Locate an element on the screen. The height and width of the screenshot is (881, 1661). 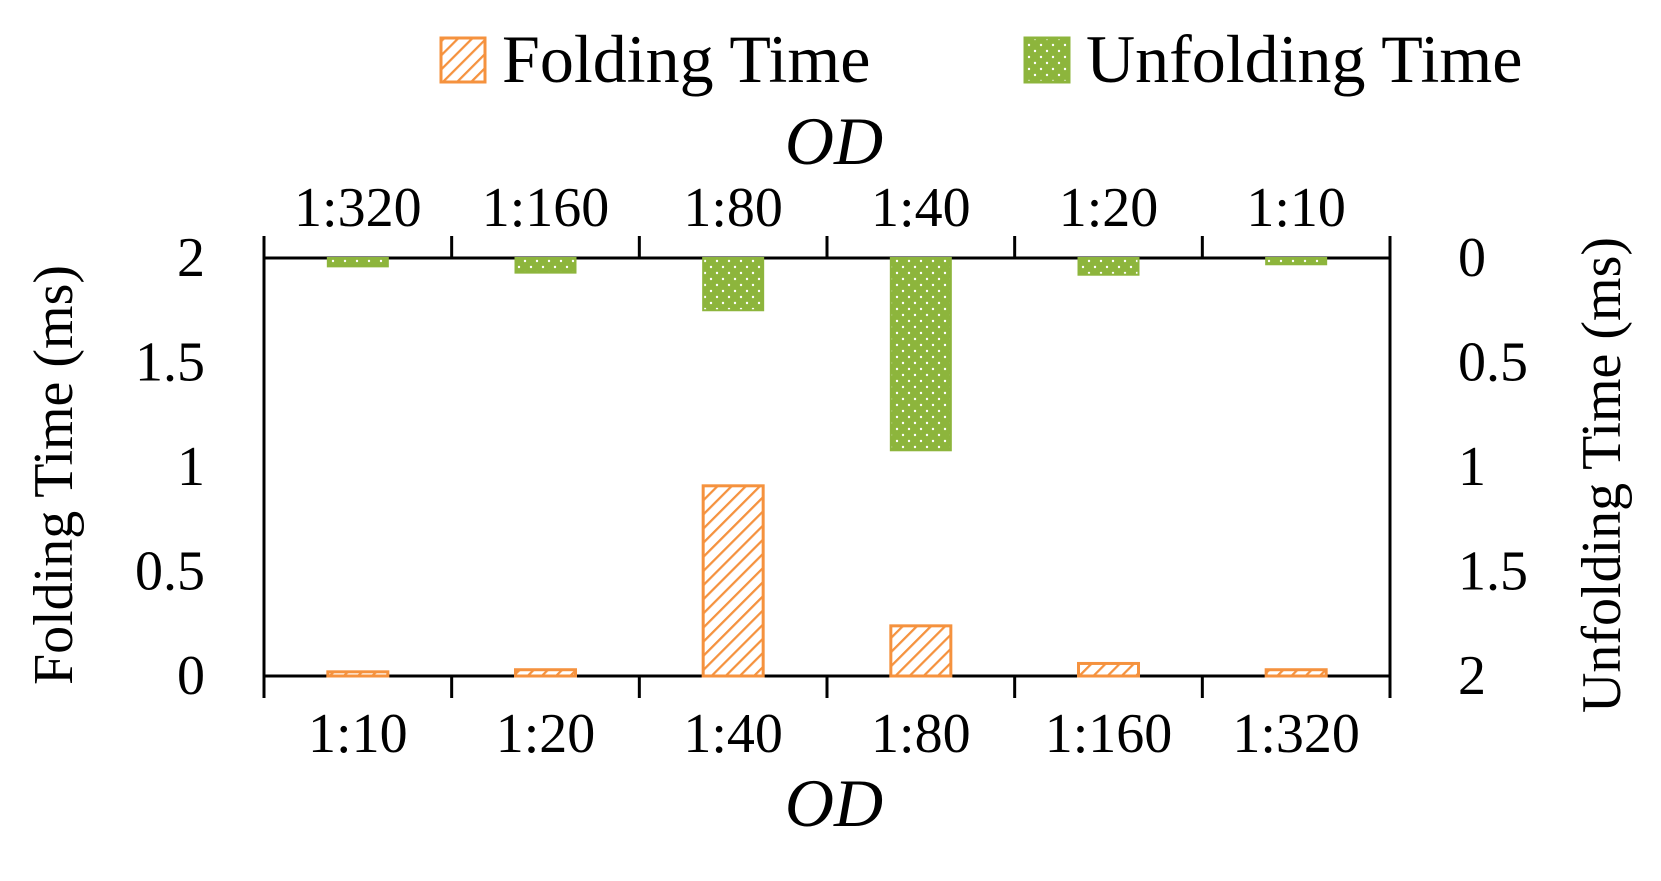
bottom-x-tick-label: 1:160 is located at coordinates (1109, 734).